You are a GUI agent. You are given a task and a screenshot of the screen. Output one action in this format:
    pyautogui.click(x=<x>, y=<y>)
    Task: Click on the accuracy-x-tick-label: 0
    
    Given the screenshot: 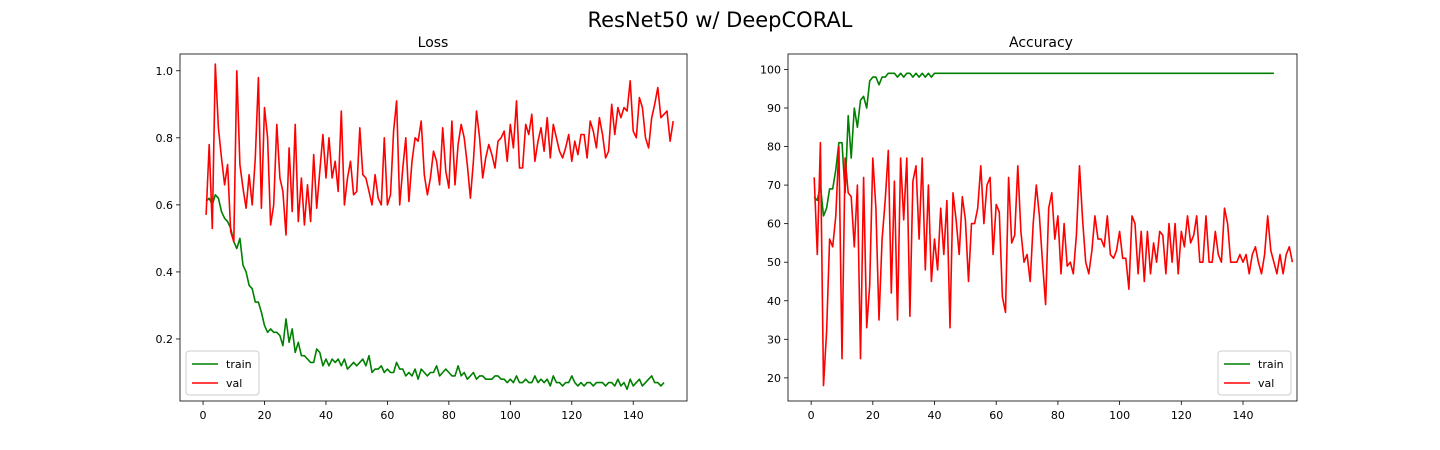 What is the action you would take?
    pyautogui.click(x=811, y=415)
    